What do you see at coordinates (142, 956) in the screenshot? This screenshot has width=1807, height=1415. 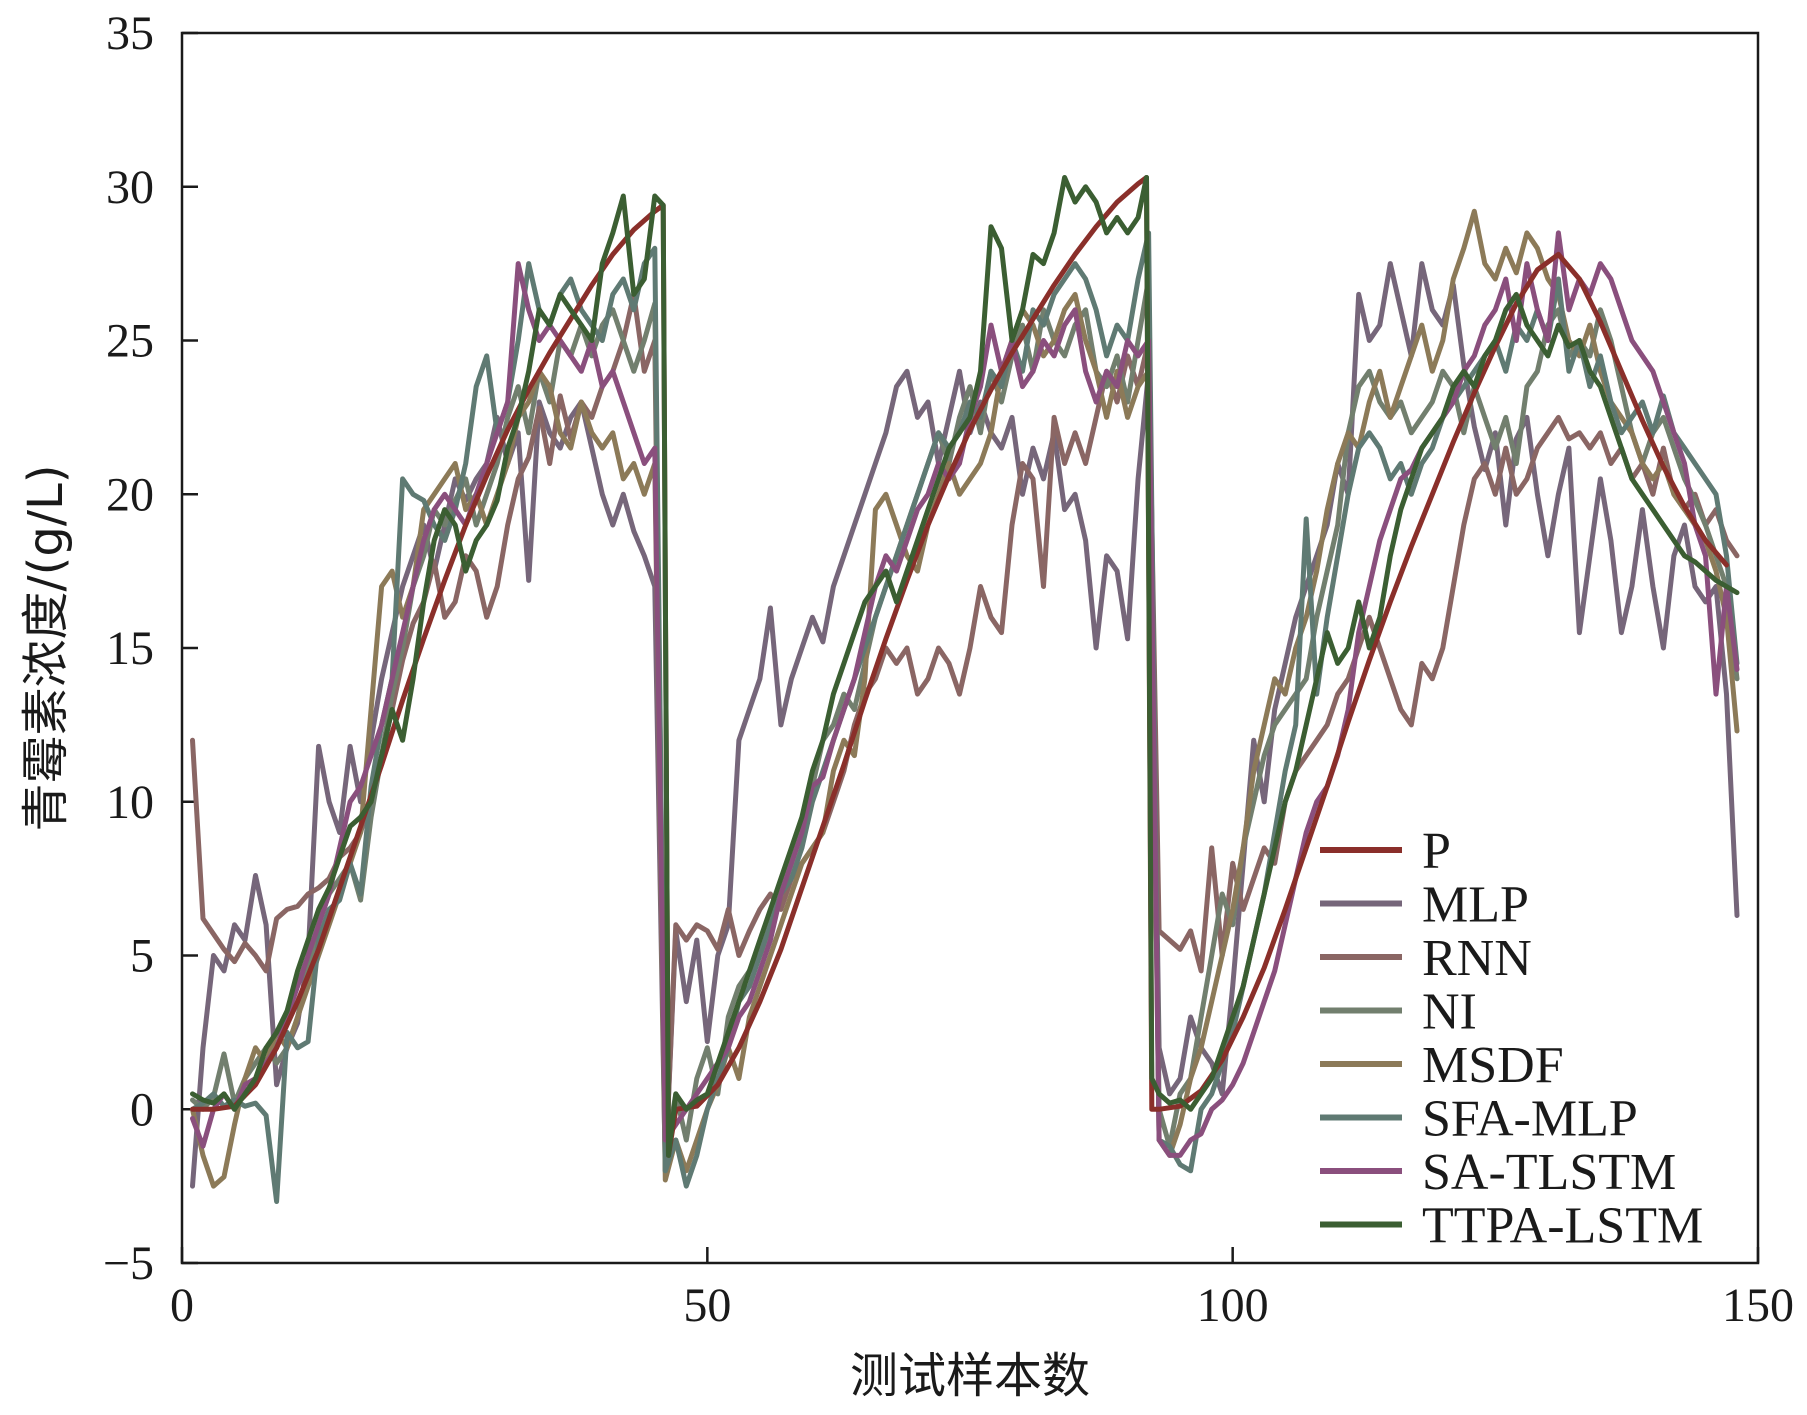 I see `y-tick-label: 5` at bounding box center [142, 956].